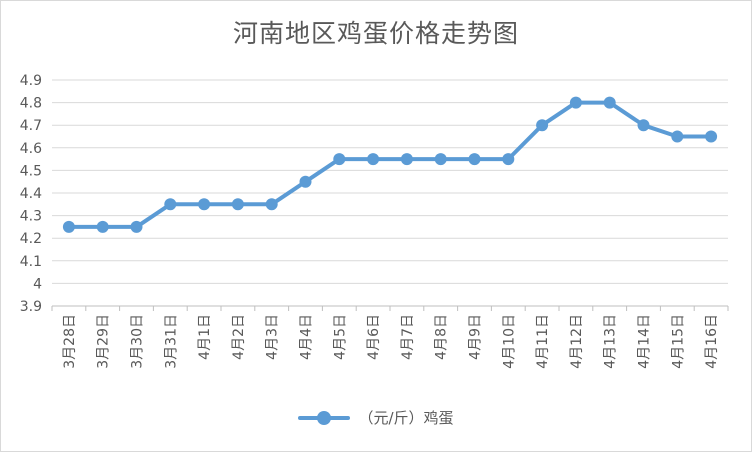 The width and height of the screenshot is (752, 452). Describe the element at coordinates (205, 337) in the screenshot. I see `x-tick-label: 4月1日` at that location.